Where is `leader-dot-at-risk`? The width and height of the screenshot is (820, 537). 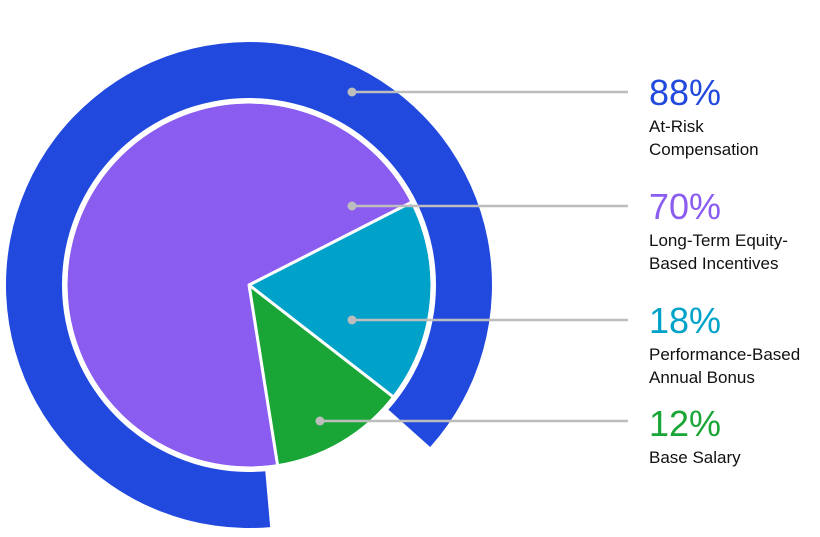 leader-dot-at-risk is located at coordinates (352, 92).